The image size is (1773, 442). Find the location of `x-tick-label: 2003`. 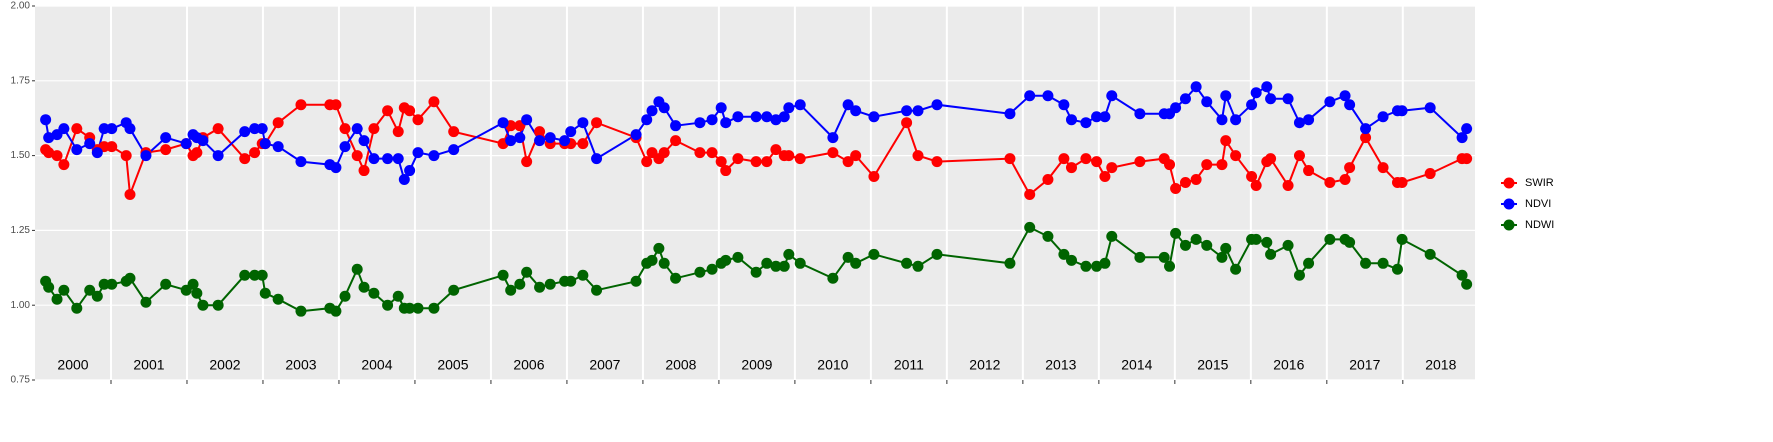

x-tick-label: 2003 is located at coordinates (300, 365).